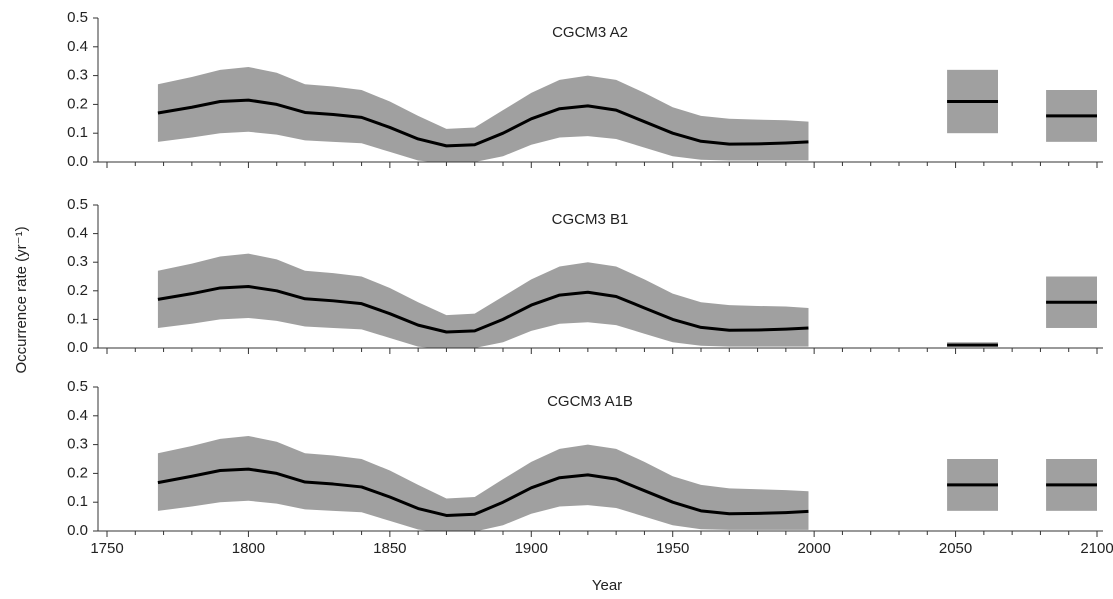 This screenshot has width=1113, height=599. What do you see at coordinates (389, 548) in the screenshot?
I see `x-tick-label: 1850` at bounding box center [389, 548].